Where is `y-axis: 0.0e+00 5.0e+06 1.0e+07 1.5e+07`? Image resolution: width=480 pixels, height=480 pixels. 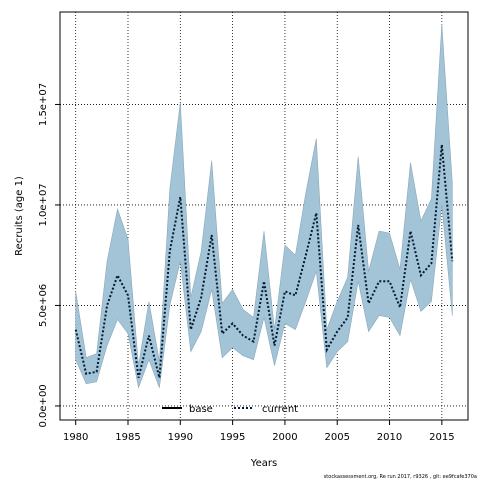
y-axis: 0.0e+00 5.0e+06 1.0e+07 1.5e+07 is located at coordinates (49, 255).